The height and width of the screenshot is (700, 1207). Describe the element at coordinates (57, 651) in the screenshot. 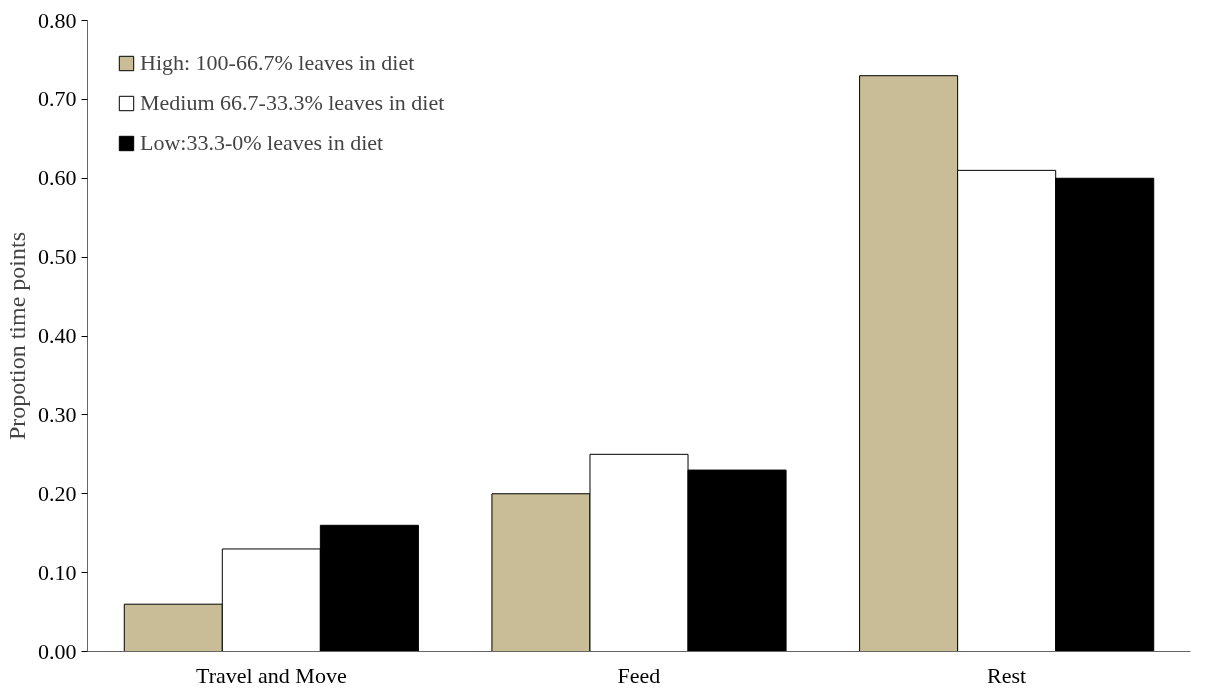

I see `y-tick-label: 0.00` at that location.